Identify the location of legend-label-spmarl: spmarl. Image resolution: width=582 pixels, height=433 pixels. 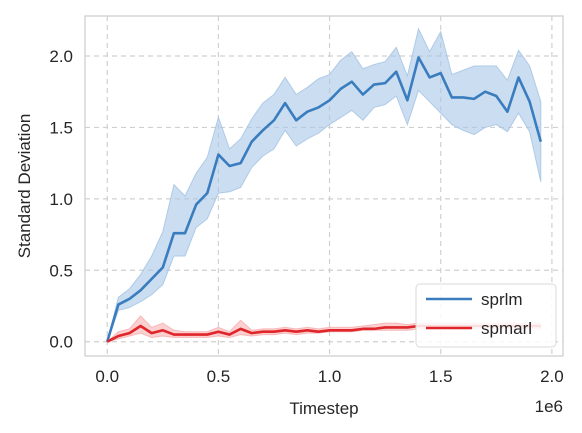
(506, 328).